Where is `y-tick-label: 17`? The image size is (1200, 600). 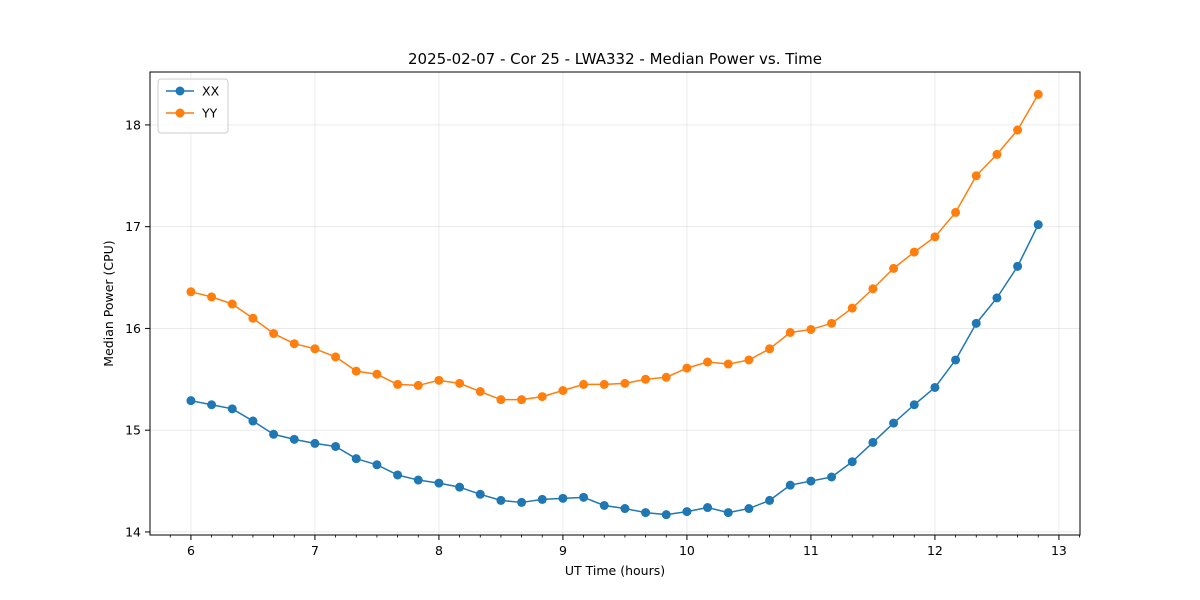
y-tick-label: 17 is located at coordinates (133, 226).